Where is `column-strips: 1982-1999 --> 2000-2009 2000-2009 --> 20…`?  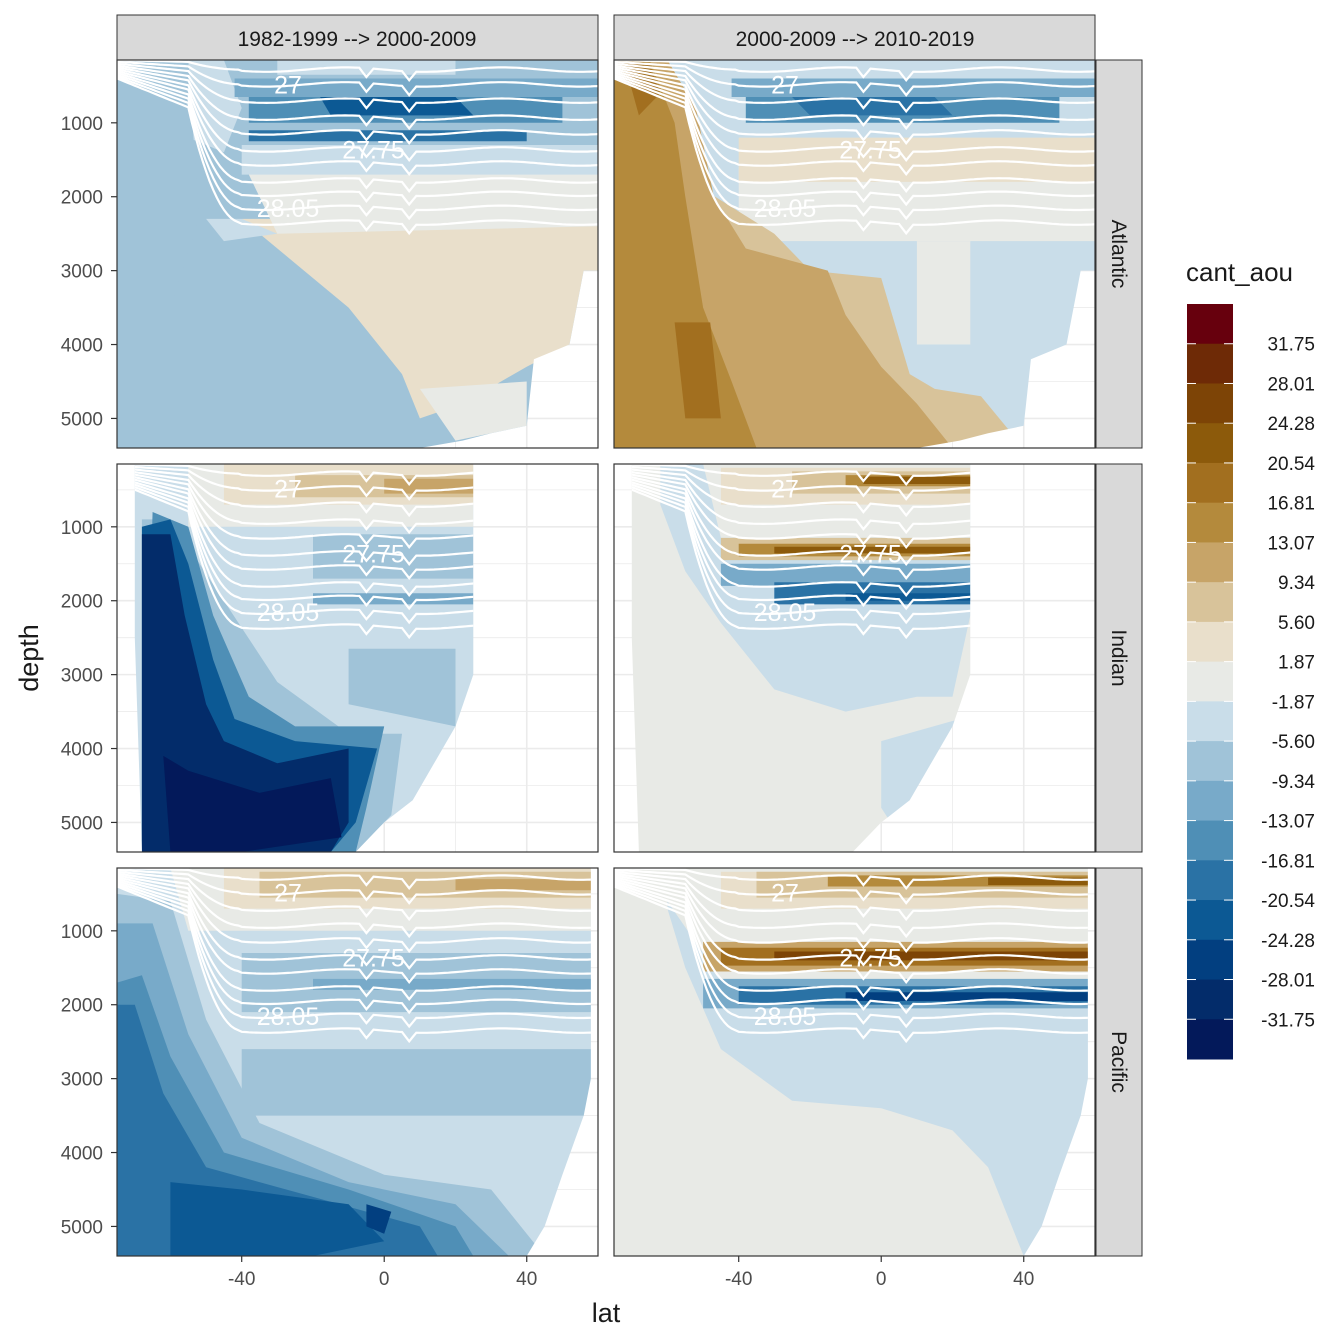 column-strips: 1982-1999 --> 2000-2009 2000-2009 --> 20… is located at coordinates (606, 37).